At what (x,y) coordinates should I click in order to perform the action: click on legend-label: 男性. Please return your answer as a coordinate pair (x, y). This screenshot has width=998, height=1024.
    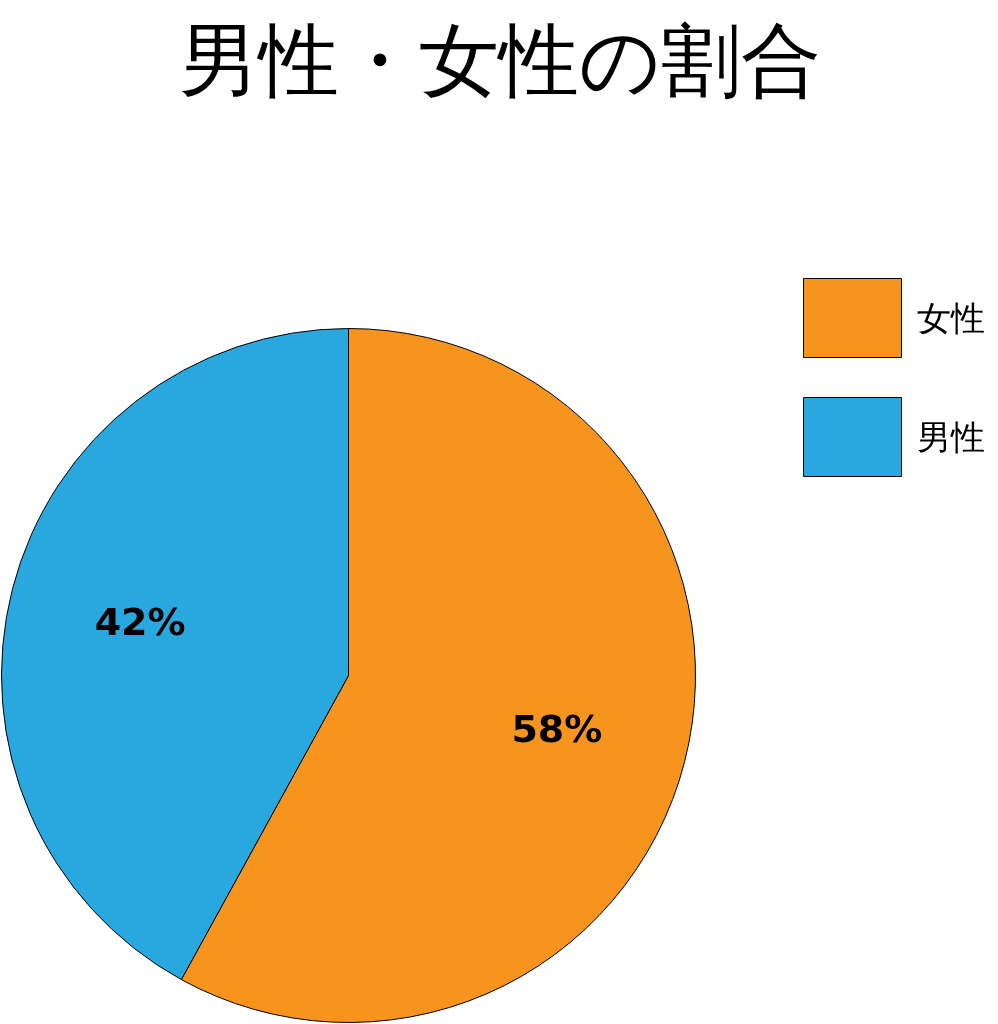
    Looking at the image, I should click on (950, 437).